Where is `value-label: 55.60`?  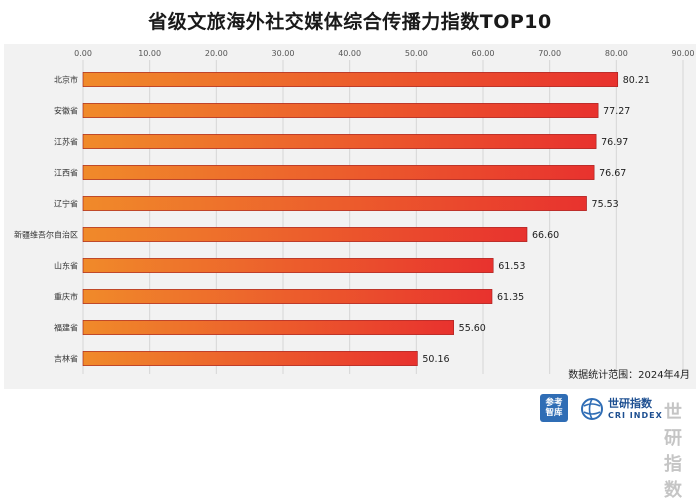
value-label: 55.60 is located at coordinates (472, 328).